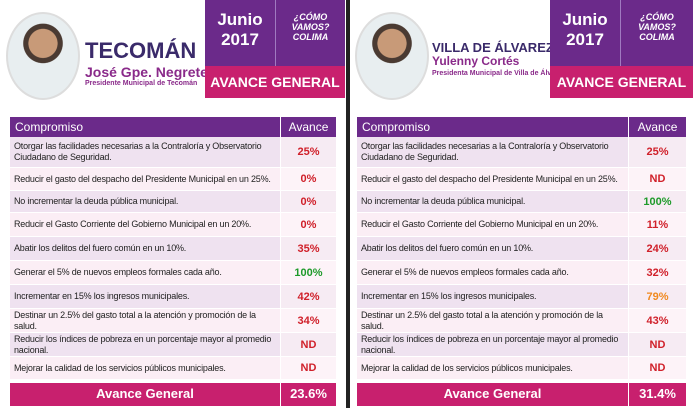 The width and height of the screenshot is (696, 408). Describe the element at coordinates (141, 50) in the screenshot. I see `municipality: TECOMÁN` at that location.